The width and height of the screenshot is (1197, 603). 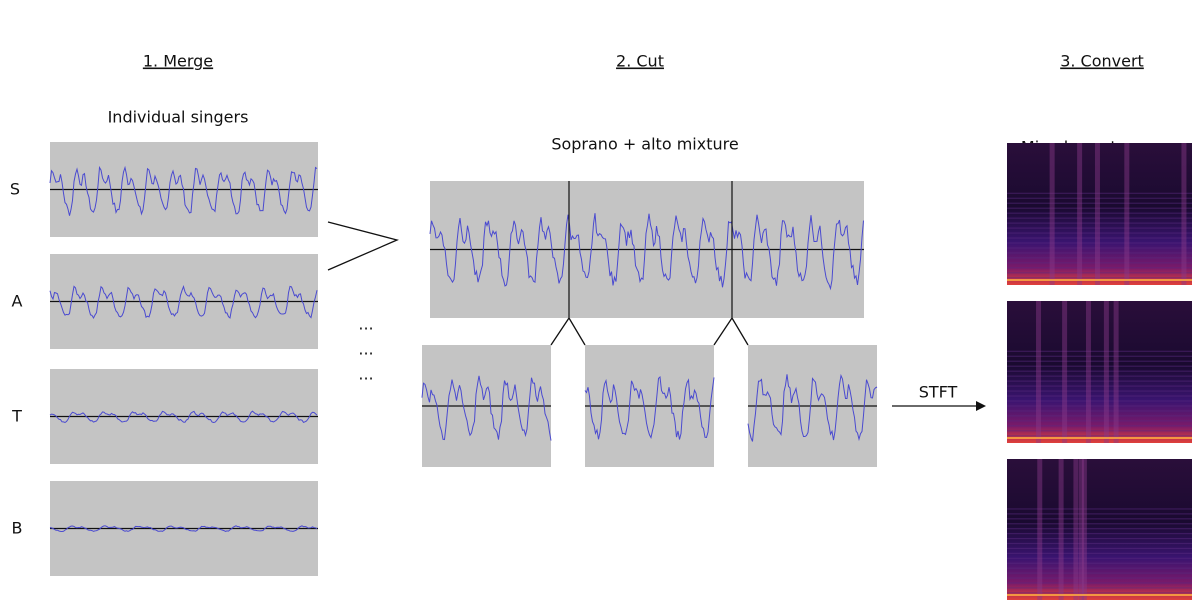 What do you see at coordinates (644, 144) in the screenshot?
I see `caption: Soprano + alto mixture` at bounding box center [644, 144].